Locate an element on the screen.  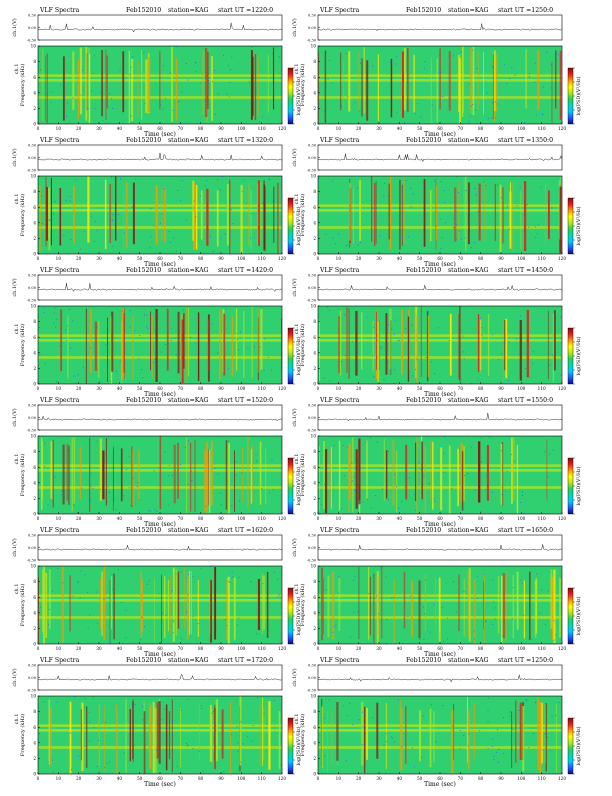
time-tick-label: 110 is located at coordinates (262, 258).